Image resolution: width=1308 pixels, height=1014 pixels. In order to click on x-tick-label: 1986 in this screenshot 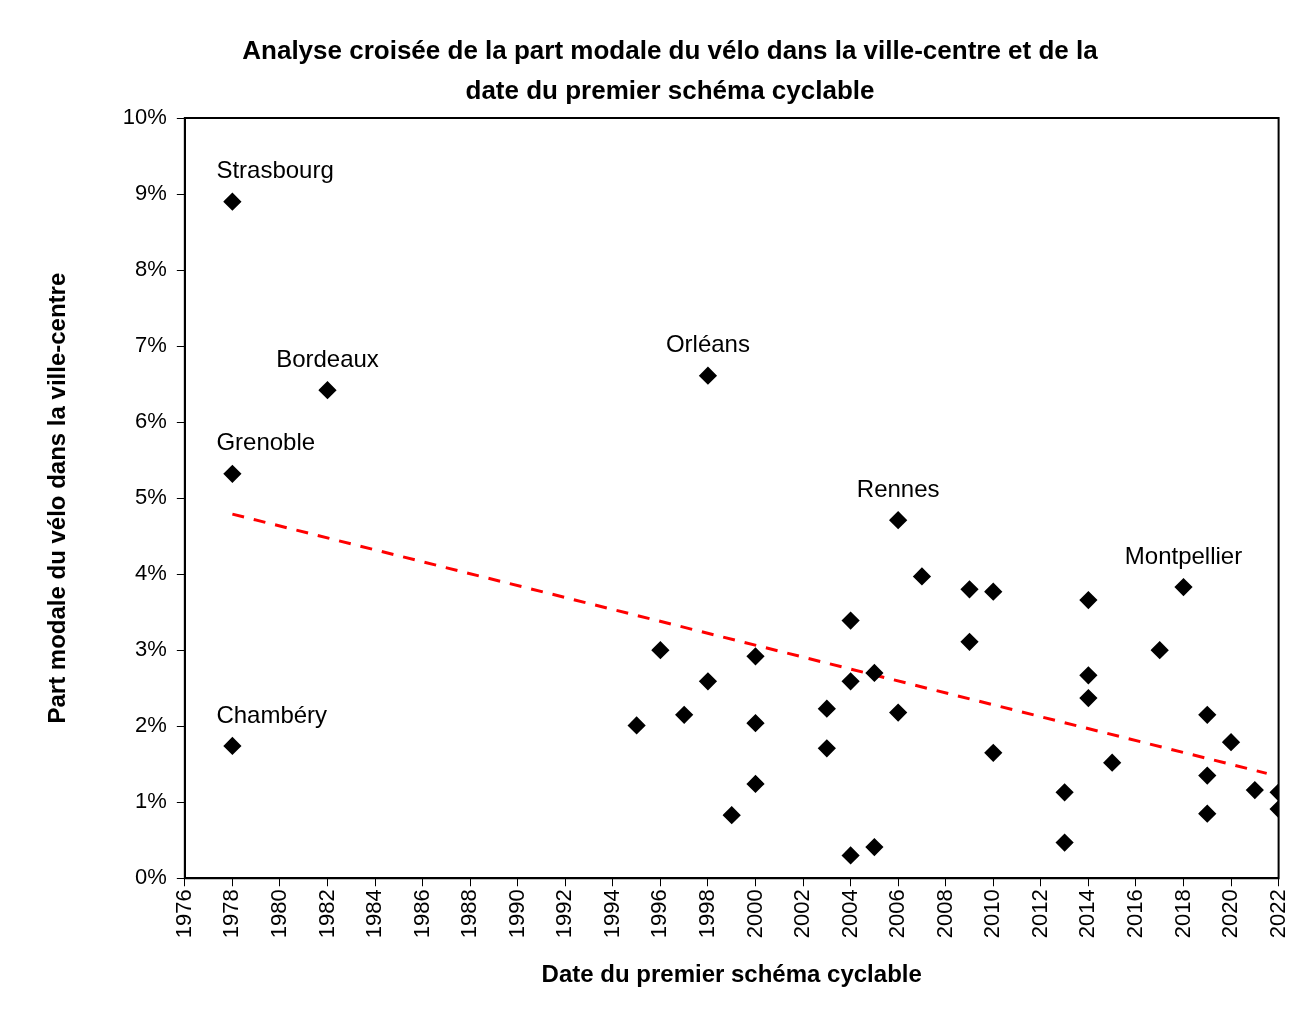, I will do `click(421, 914)`.